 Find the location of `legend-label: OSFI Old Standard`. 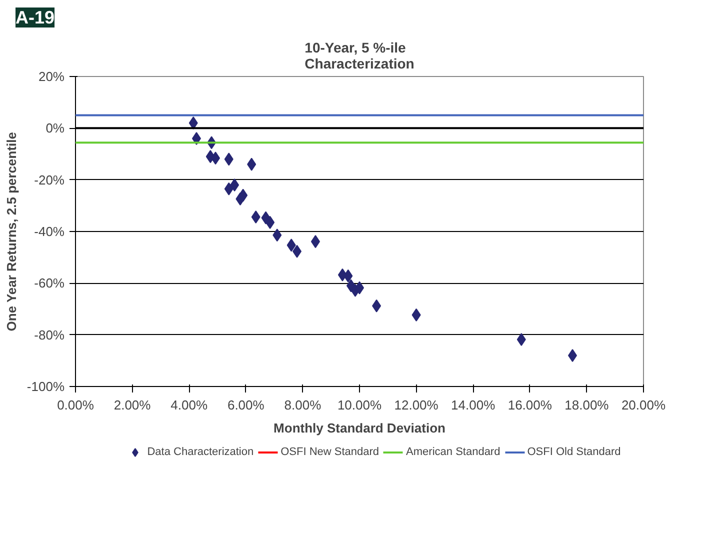

legend-label: OSFI Old Standard is located at coordinates (574, 452).